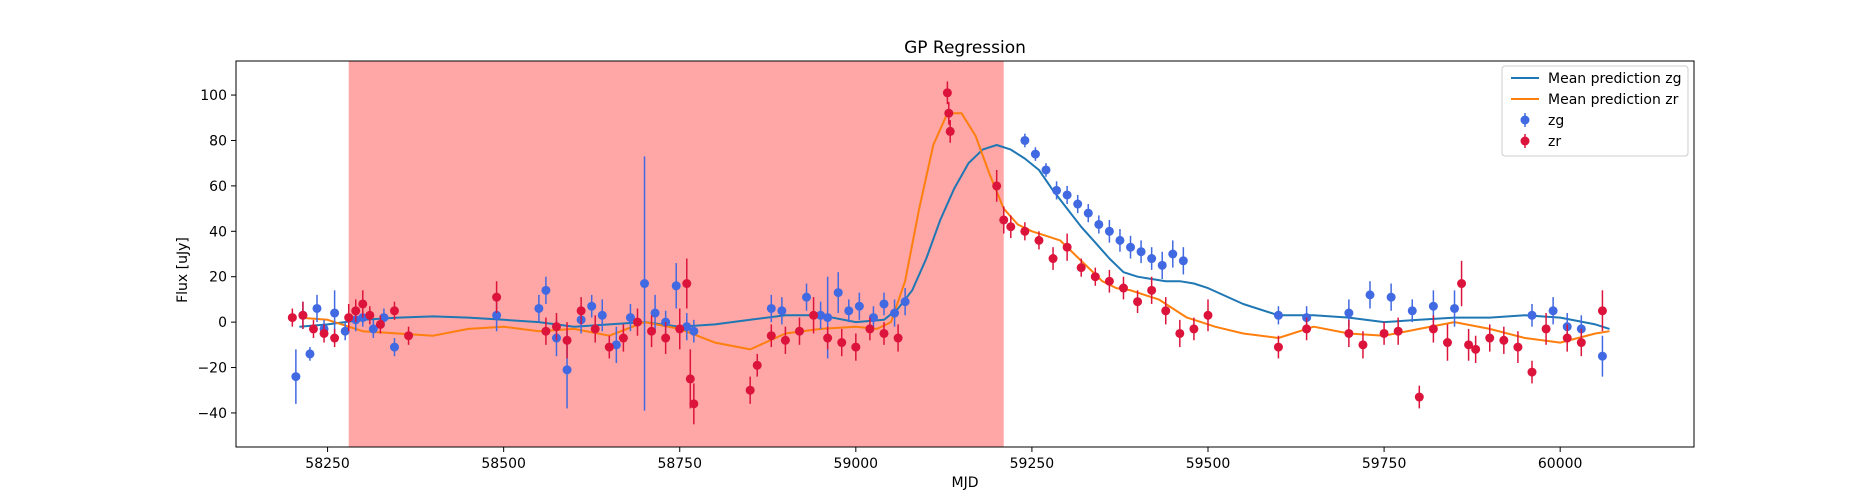 This screenshot has height=504, width=1875. I want to click on x-tick-label: 58250, so click(327, 464).